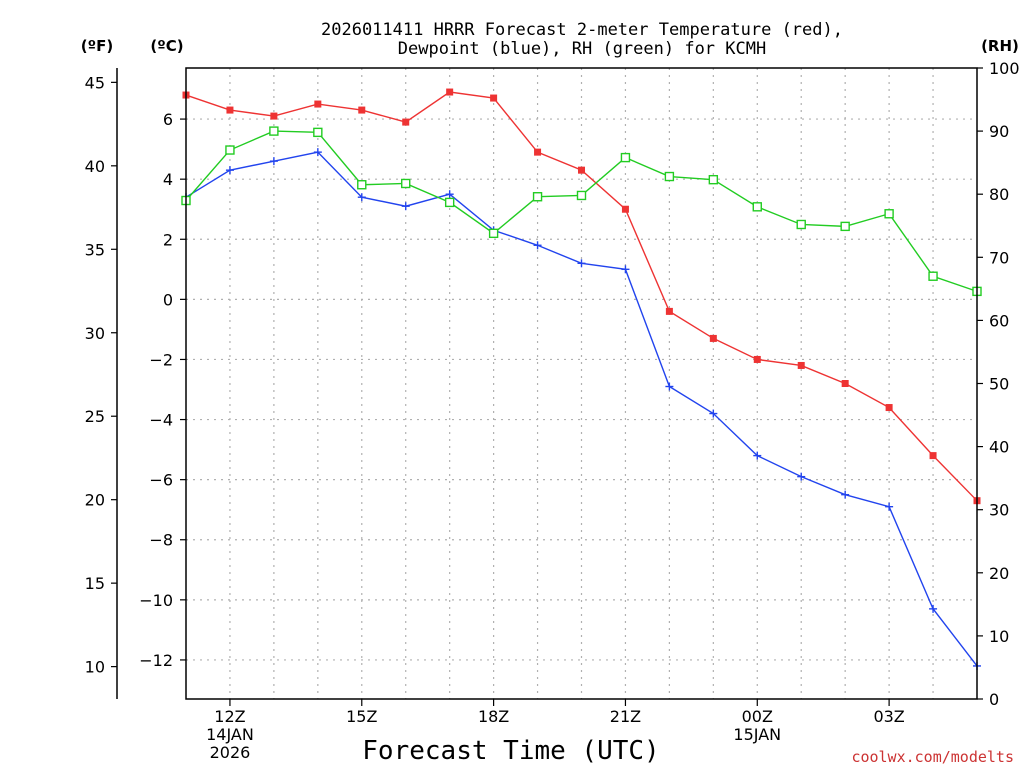 The width and height of the screenshot is (1024, 768). I want to click on rh-tick-label: 50, so click(999, 384).